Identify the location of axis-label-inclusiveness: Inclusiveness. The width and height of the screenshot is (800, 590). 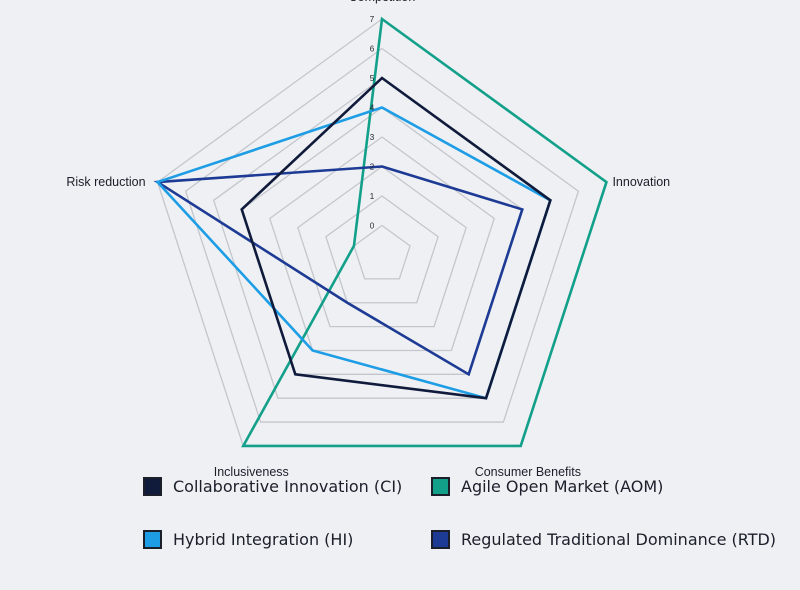
(251, 472).